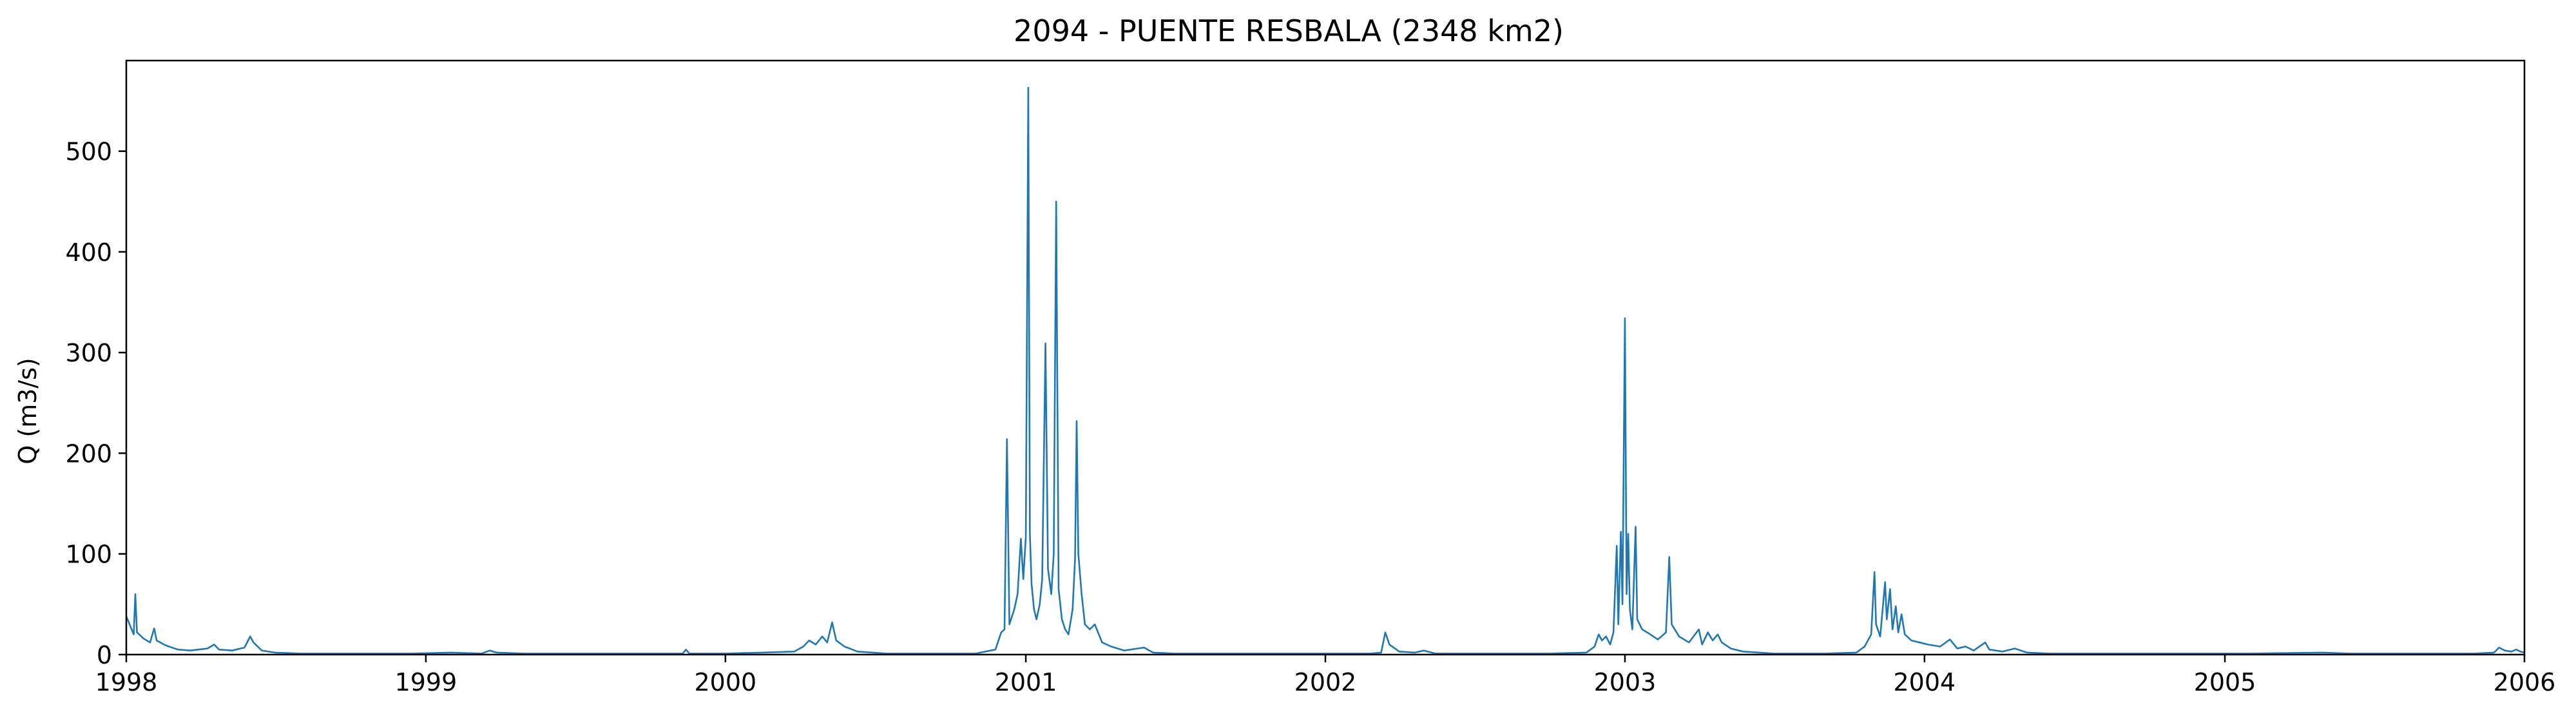 Image resolution: width=2576 pixels, height=719 pixels. What do you see at coordinates (126, 682) in the screenshot?
I see `x-tick-label: 1998` at bounding box center [126, 682].